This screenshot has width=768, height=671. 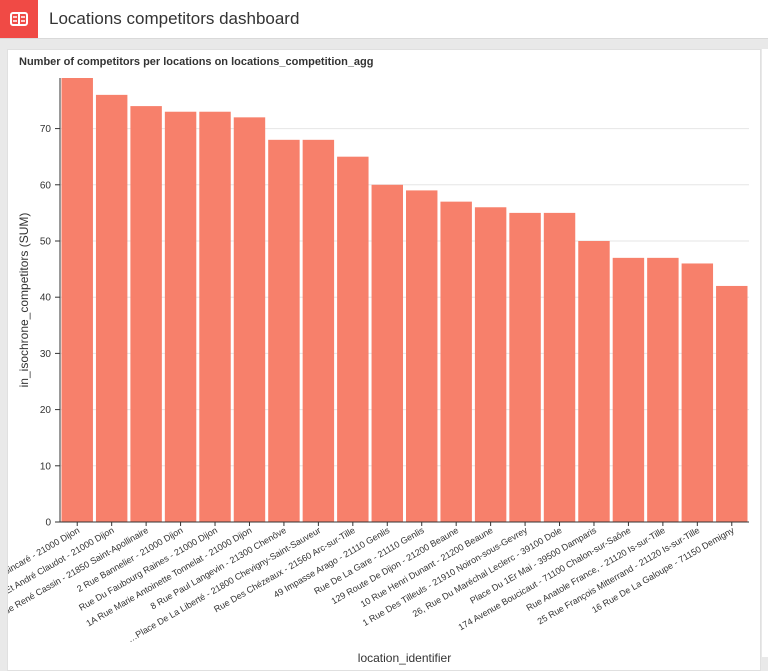 I want to click on y-tick-label: 50, so click(x=46, y=241).